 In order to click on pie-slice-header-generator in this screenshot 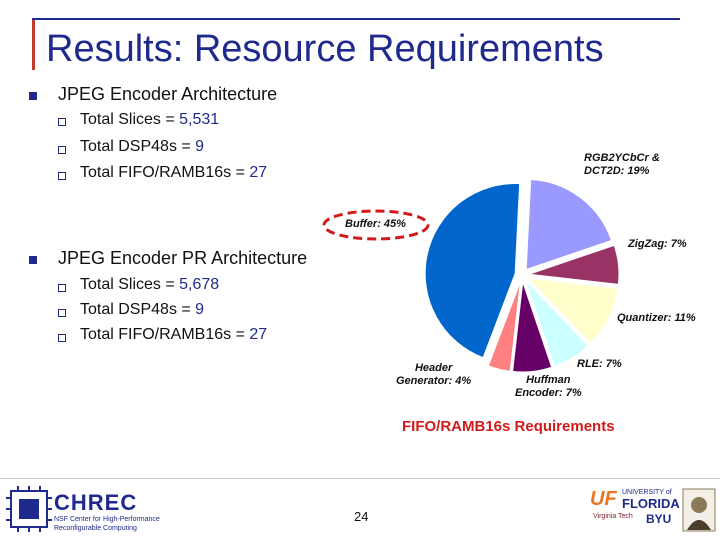, I will do `click(504, 326)`.